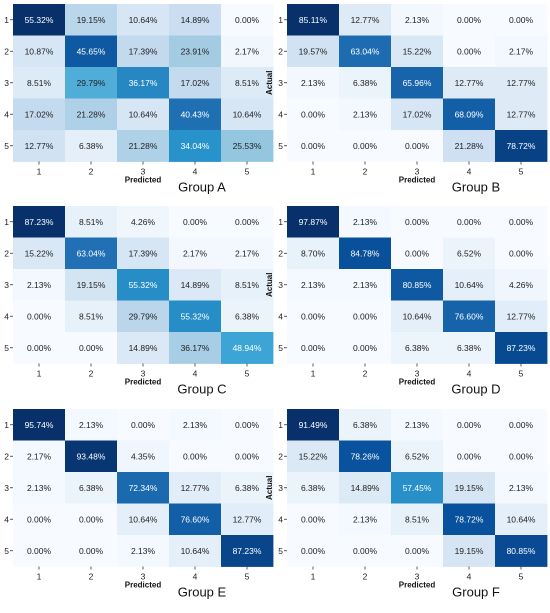 This screenshot has width=550, height=613. What do you see at coordinates (6, 20) in the screenshot?
I see `y-tick-label: 1` at bounding box center [6, 20].